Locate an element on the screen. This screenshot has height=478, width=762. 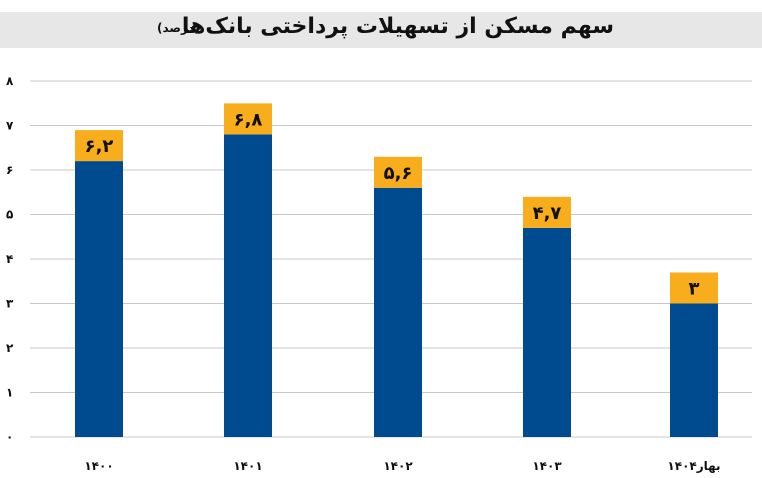
x-tick-label: ۱۴۰۲ is located at coordinates (398, 466).